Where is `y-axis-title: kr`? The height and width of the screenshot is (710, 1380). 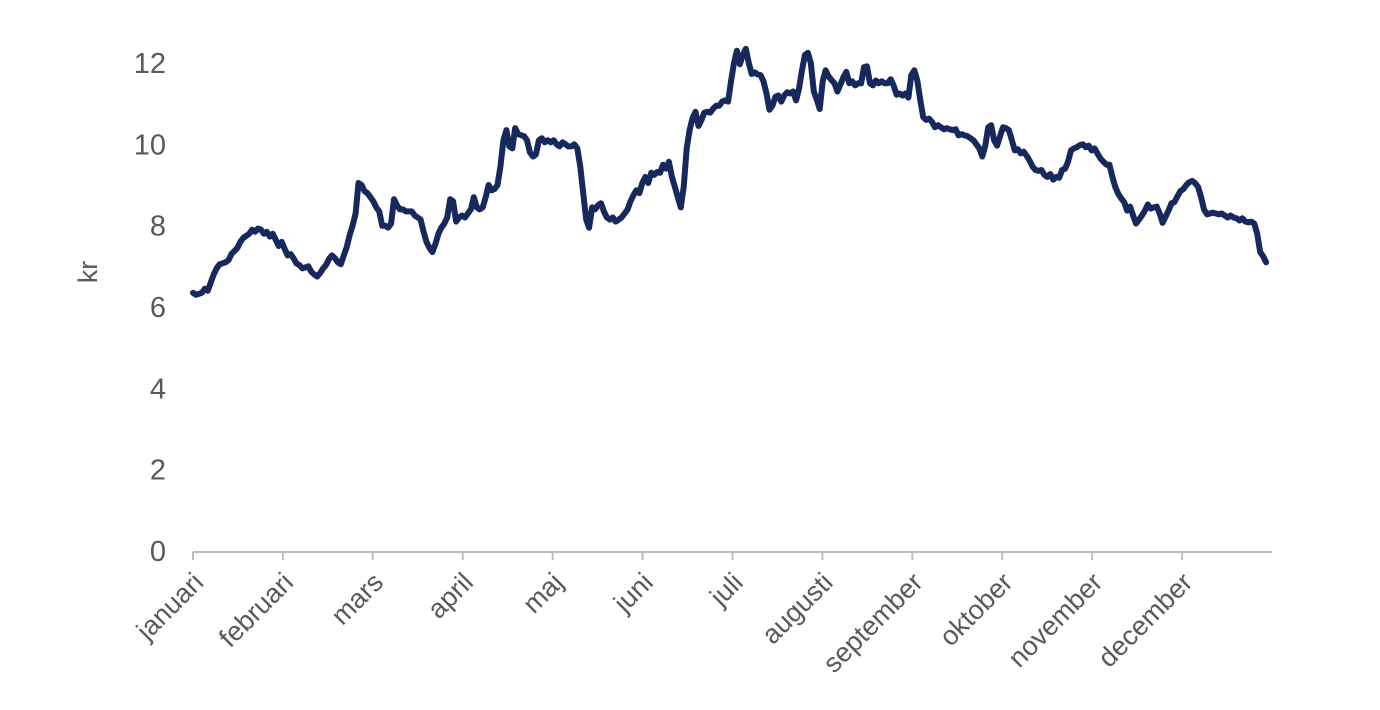 y-axis-title: kr is located at coordinates (88, 272).